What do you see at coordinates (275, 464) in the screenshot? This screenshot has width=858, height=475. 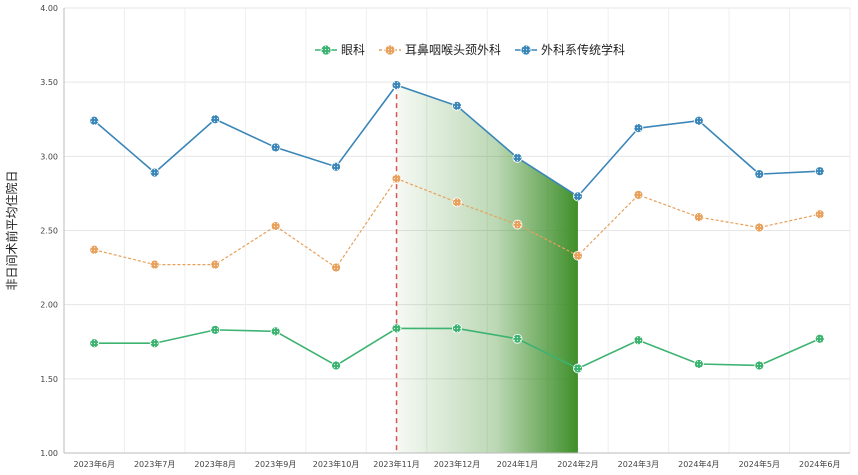 I see `x-tick-label: 2023年9月` at bounding box center [275, 464].